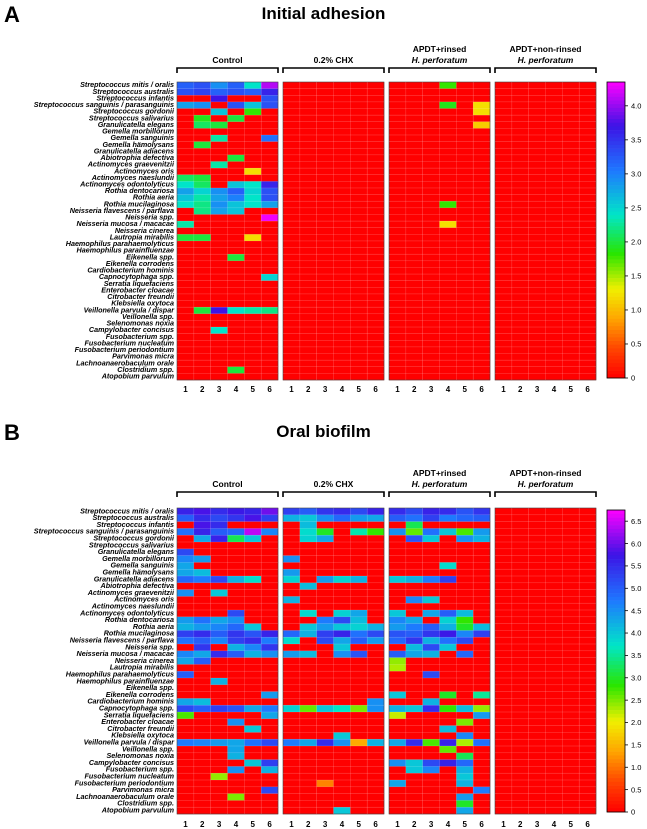 The image size is (647, 829). Describe the element at coordinates (142, 667) in the screenshot. I see `species-label: Lautropia mirabilis` at that location.